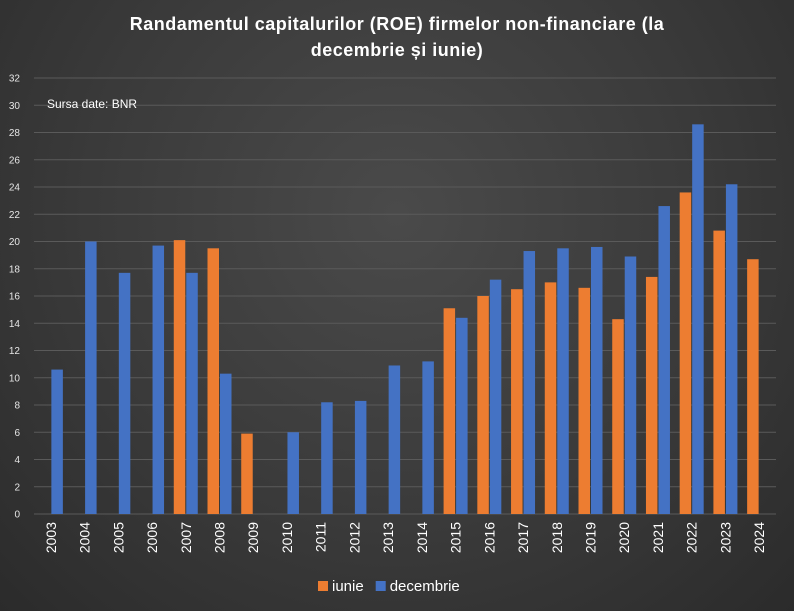 Image resolution: width=794 pixels, height=611 pixels. I want to click on bar-iunie-2024, so click(753, 386).